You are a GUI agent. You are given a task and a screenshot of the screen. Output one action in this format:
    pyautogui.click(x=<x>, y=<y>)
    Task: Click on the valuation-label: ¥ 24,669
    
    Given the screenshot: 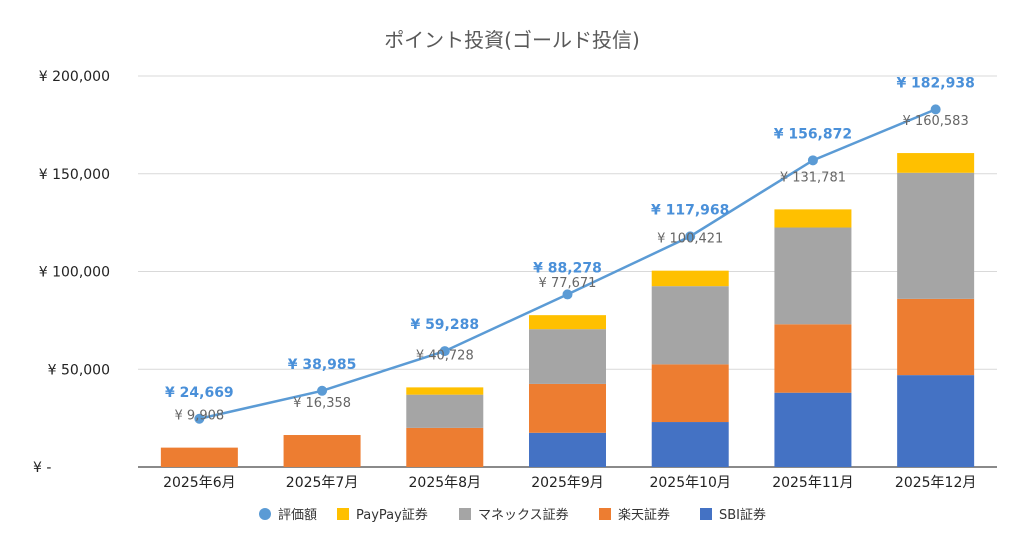 What is the action you would take?
    pyautogui.click(x=199, y=393)
    